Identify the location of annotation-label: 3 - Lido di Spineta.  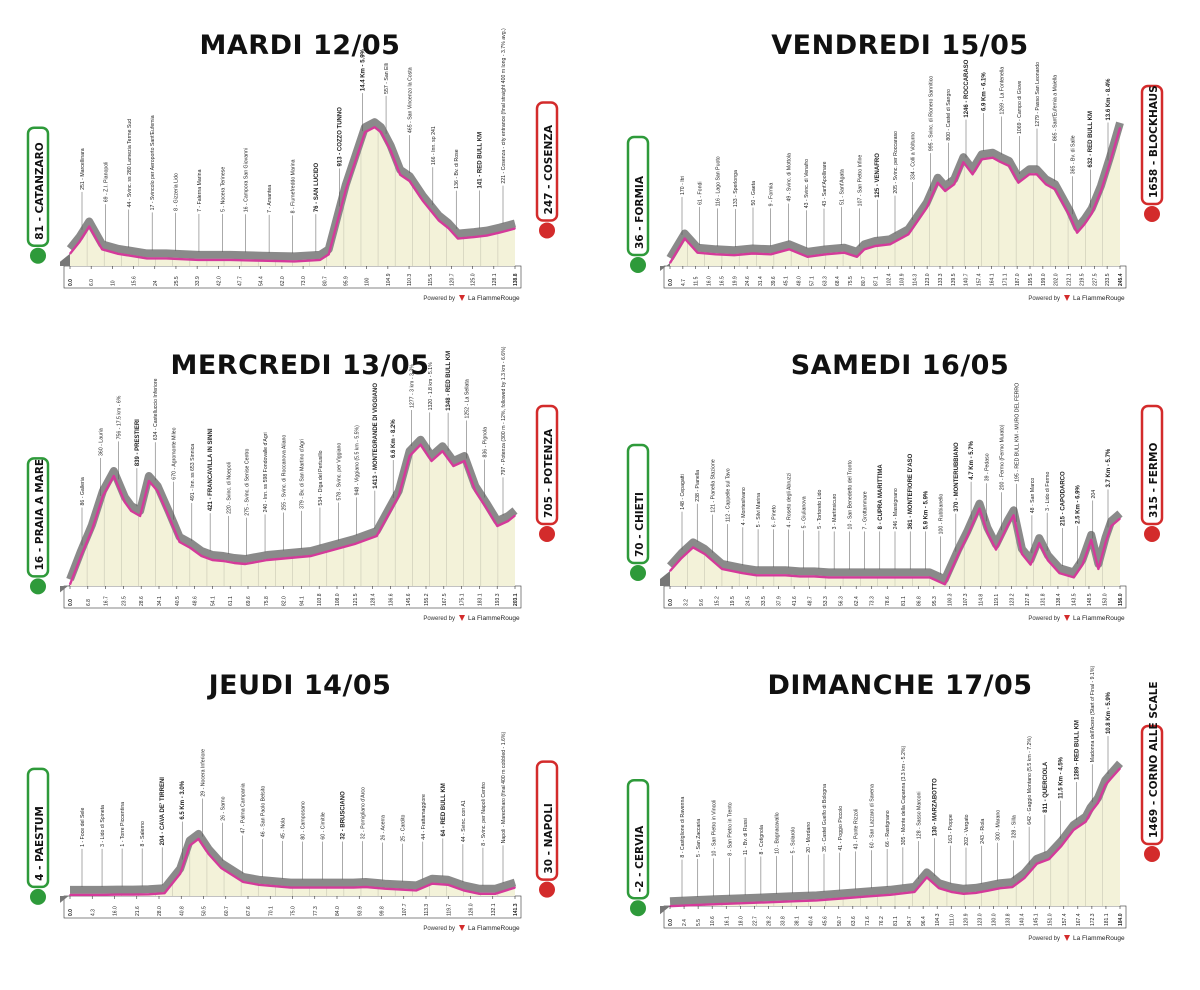
(103, 826).